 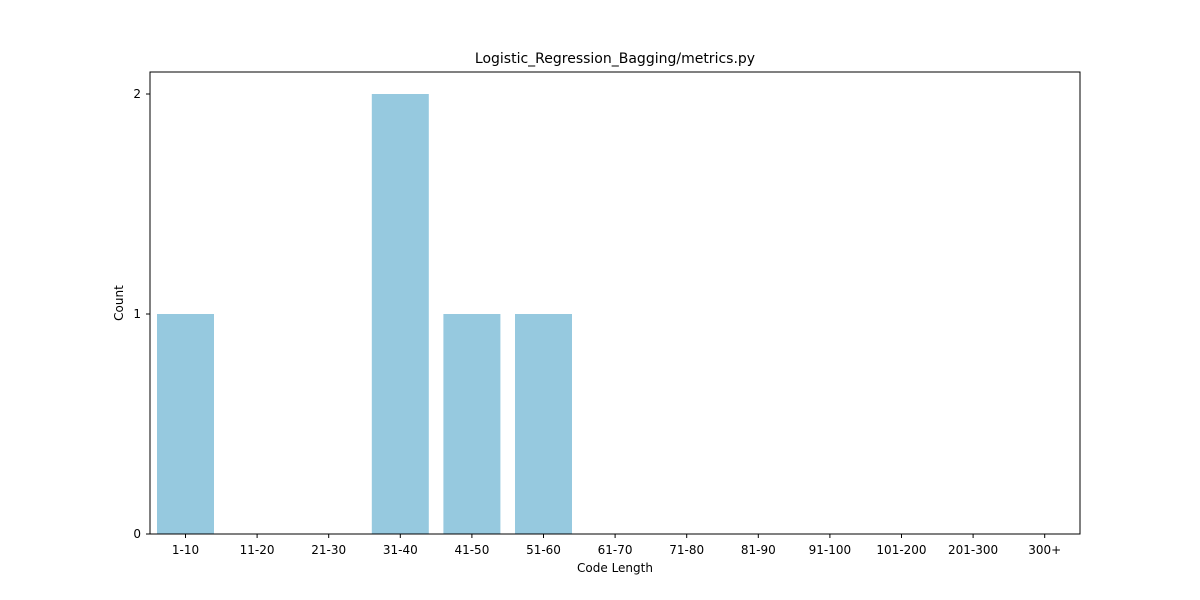 What do you see at coordinates (901, 550) in the screenshot?
I see `x-tick-label: 101-200` at bounding box center [901, 550].